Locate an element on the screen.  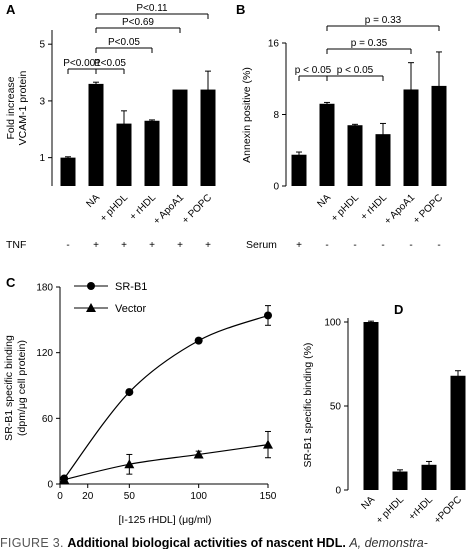
panel-c-x-tick-label-1: 20 is located at coordinates (88, 496).